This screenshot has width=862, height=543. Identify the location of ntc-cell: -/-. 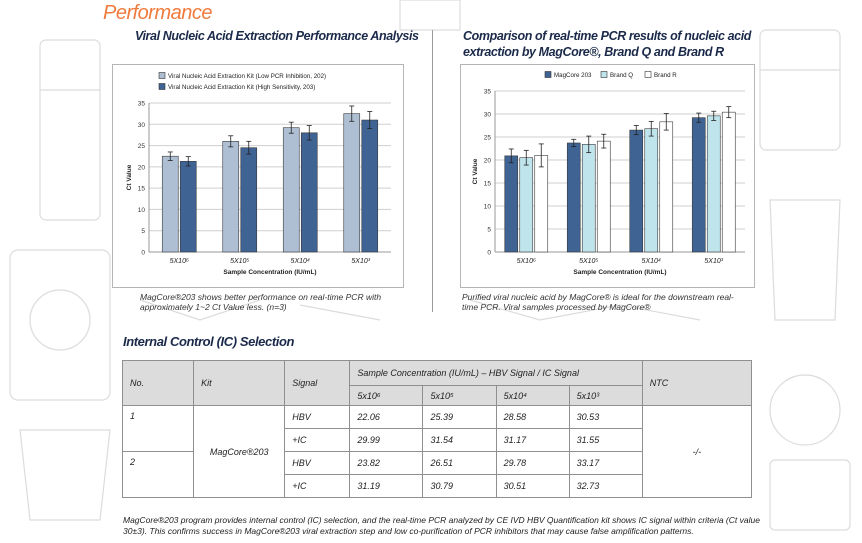
(697, 451).